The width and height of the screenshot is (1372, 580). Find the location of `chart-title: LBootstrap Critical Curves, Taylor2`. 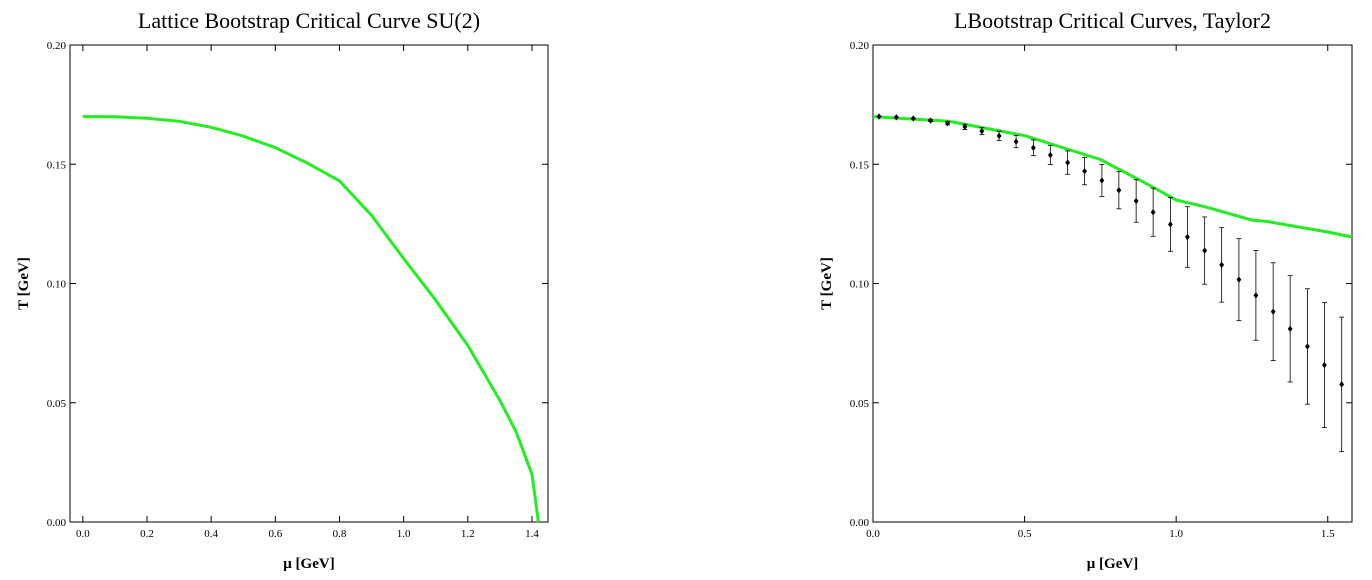

chart-title: LBootstrap Critical Curves, Taylor2 is located at coordinates (1112, 20).